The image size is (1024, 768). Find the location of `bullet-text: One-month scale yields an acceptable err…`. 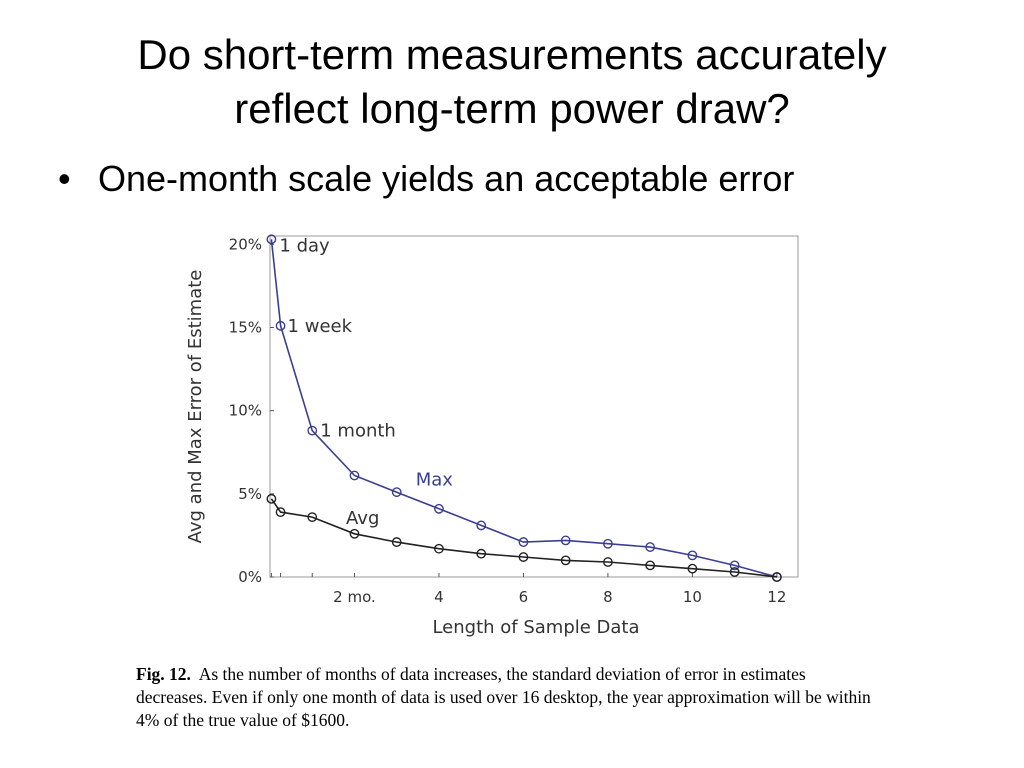

bullet-text: One-month scale yields an acceptable err… is located at coordinates (446, 178).